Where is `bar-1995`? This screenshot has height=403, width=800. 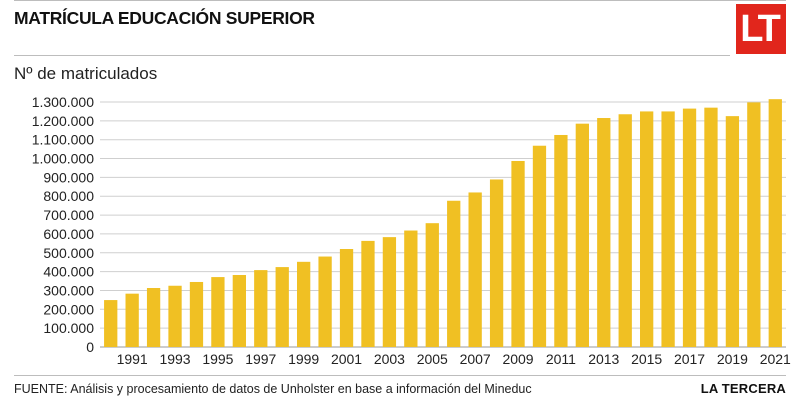 bar-1995 is located at coordinates (218, 312).